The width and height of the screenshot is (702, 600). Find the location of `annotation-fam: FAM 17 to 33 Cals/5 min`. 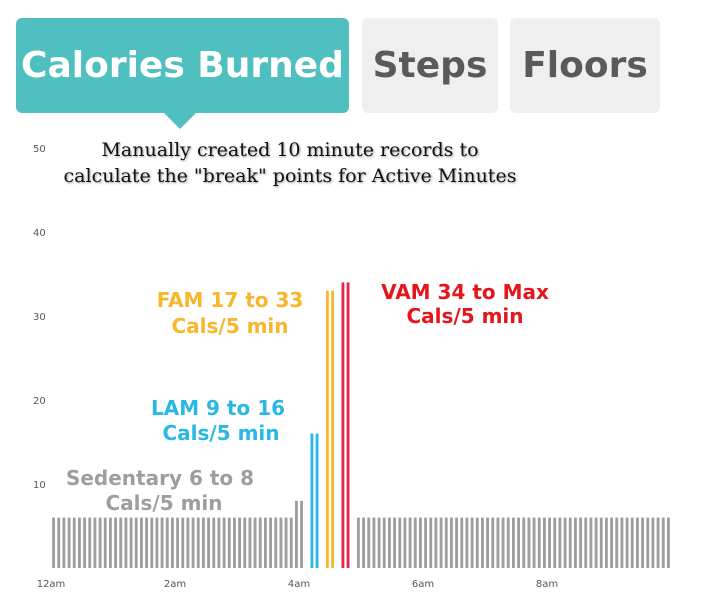

annotation-fam: FAM 17 to 33 Cals/5 min is located at coordinates (230, 313).